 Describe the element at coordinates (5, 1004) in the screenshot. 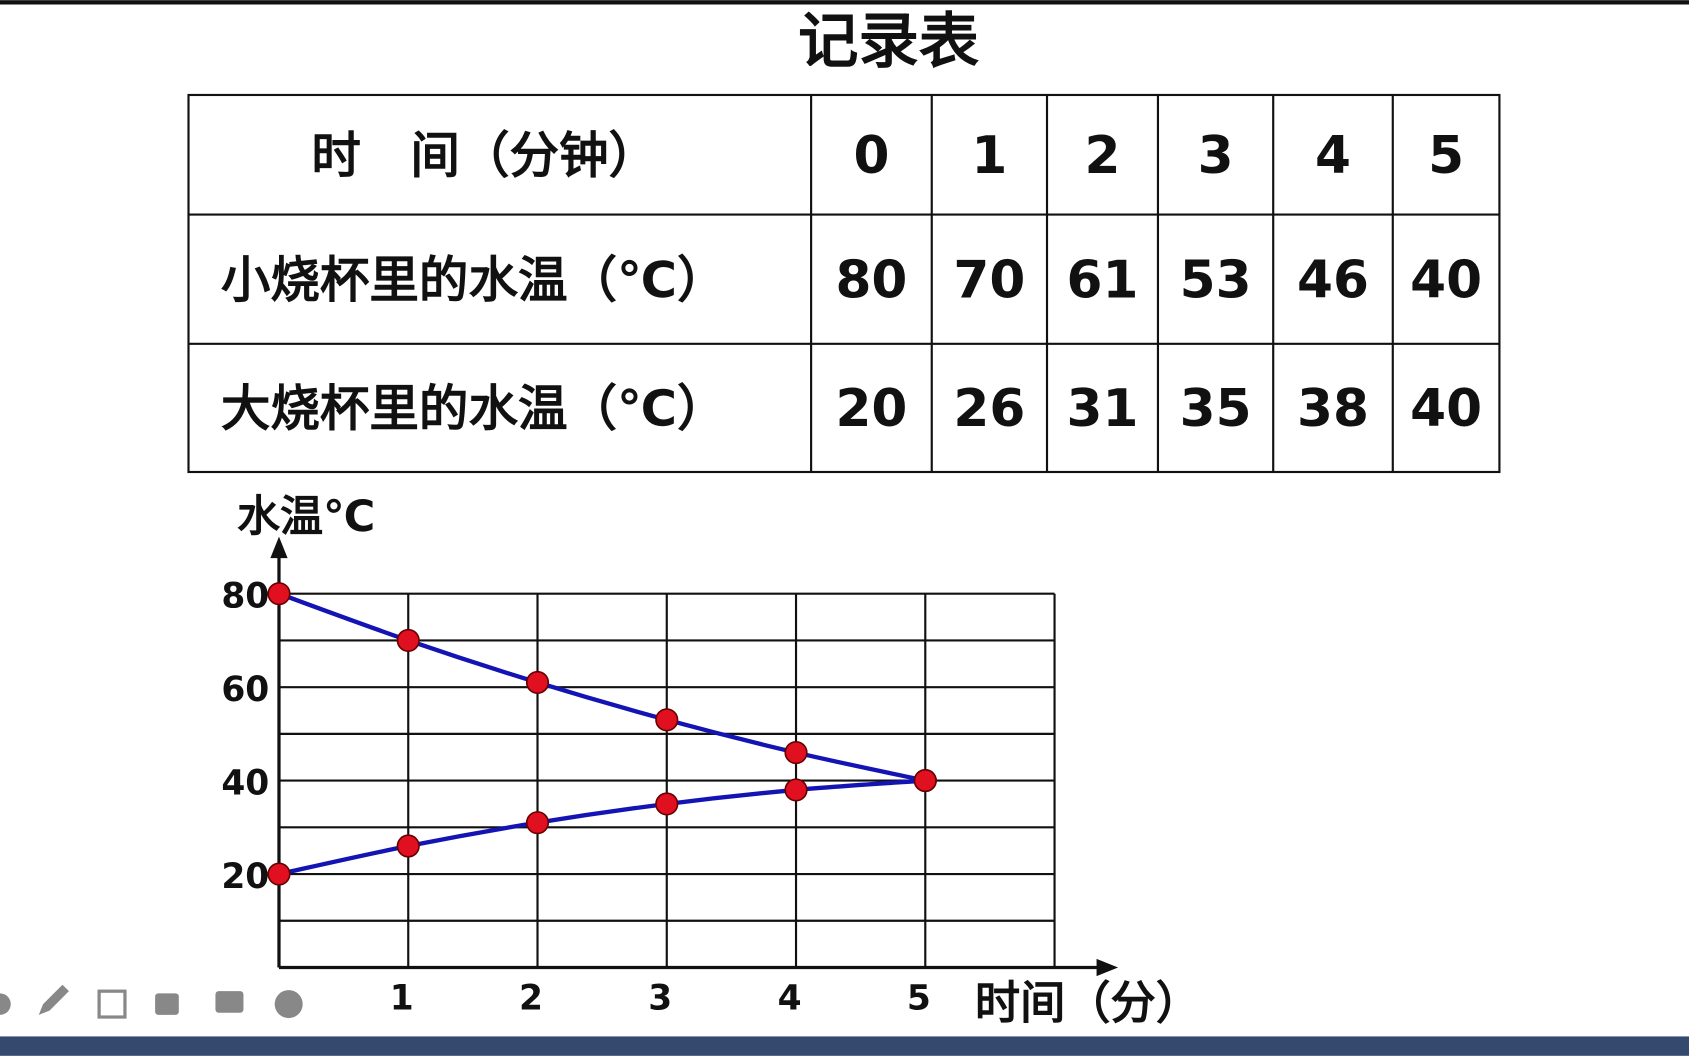

I see `toolbar-button` at that location.